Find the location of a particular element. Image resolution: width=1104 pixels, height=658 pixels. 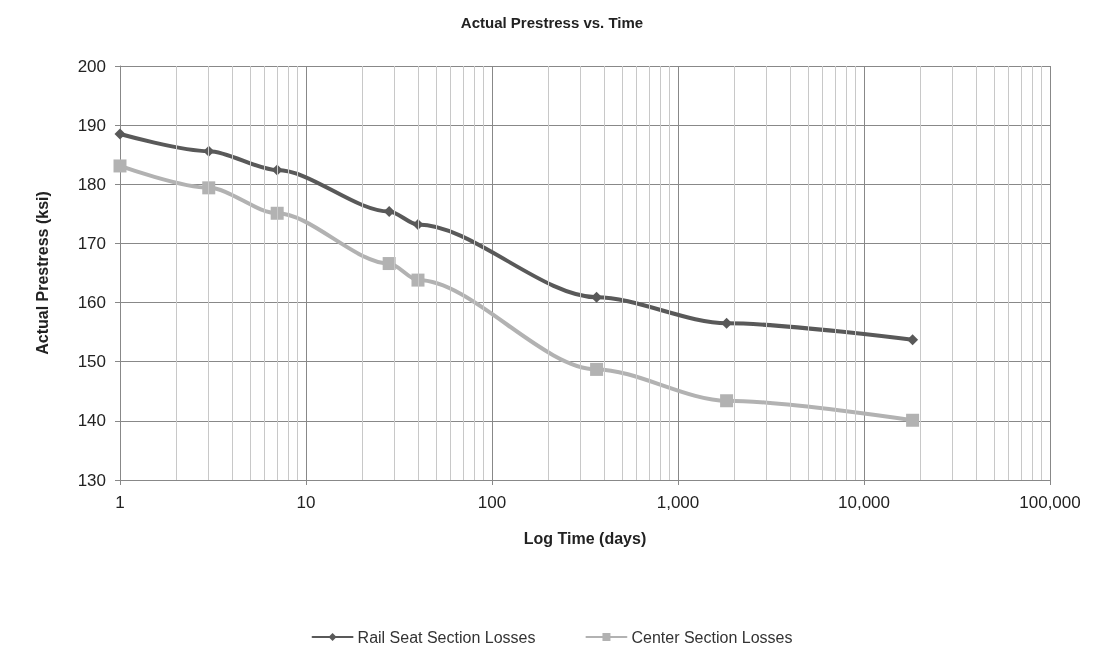

y-tick-label: 130 is located at coordinates (91, 480).